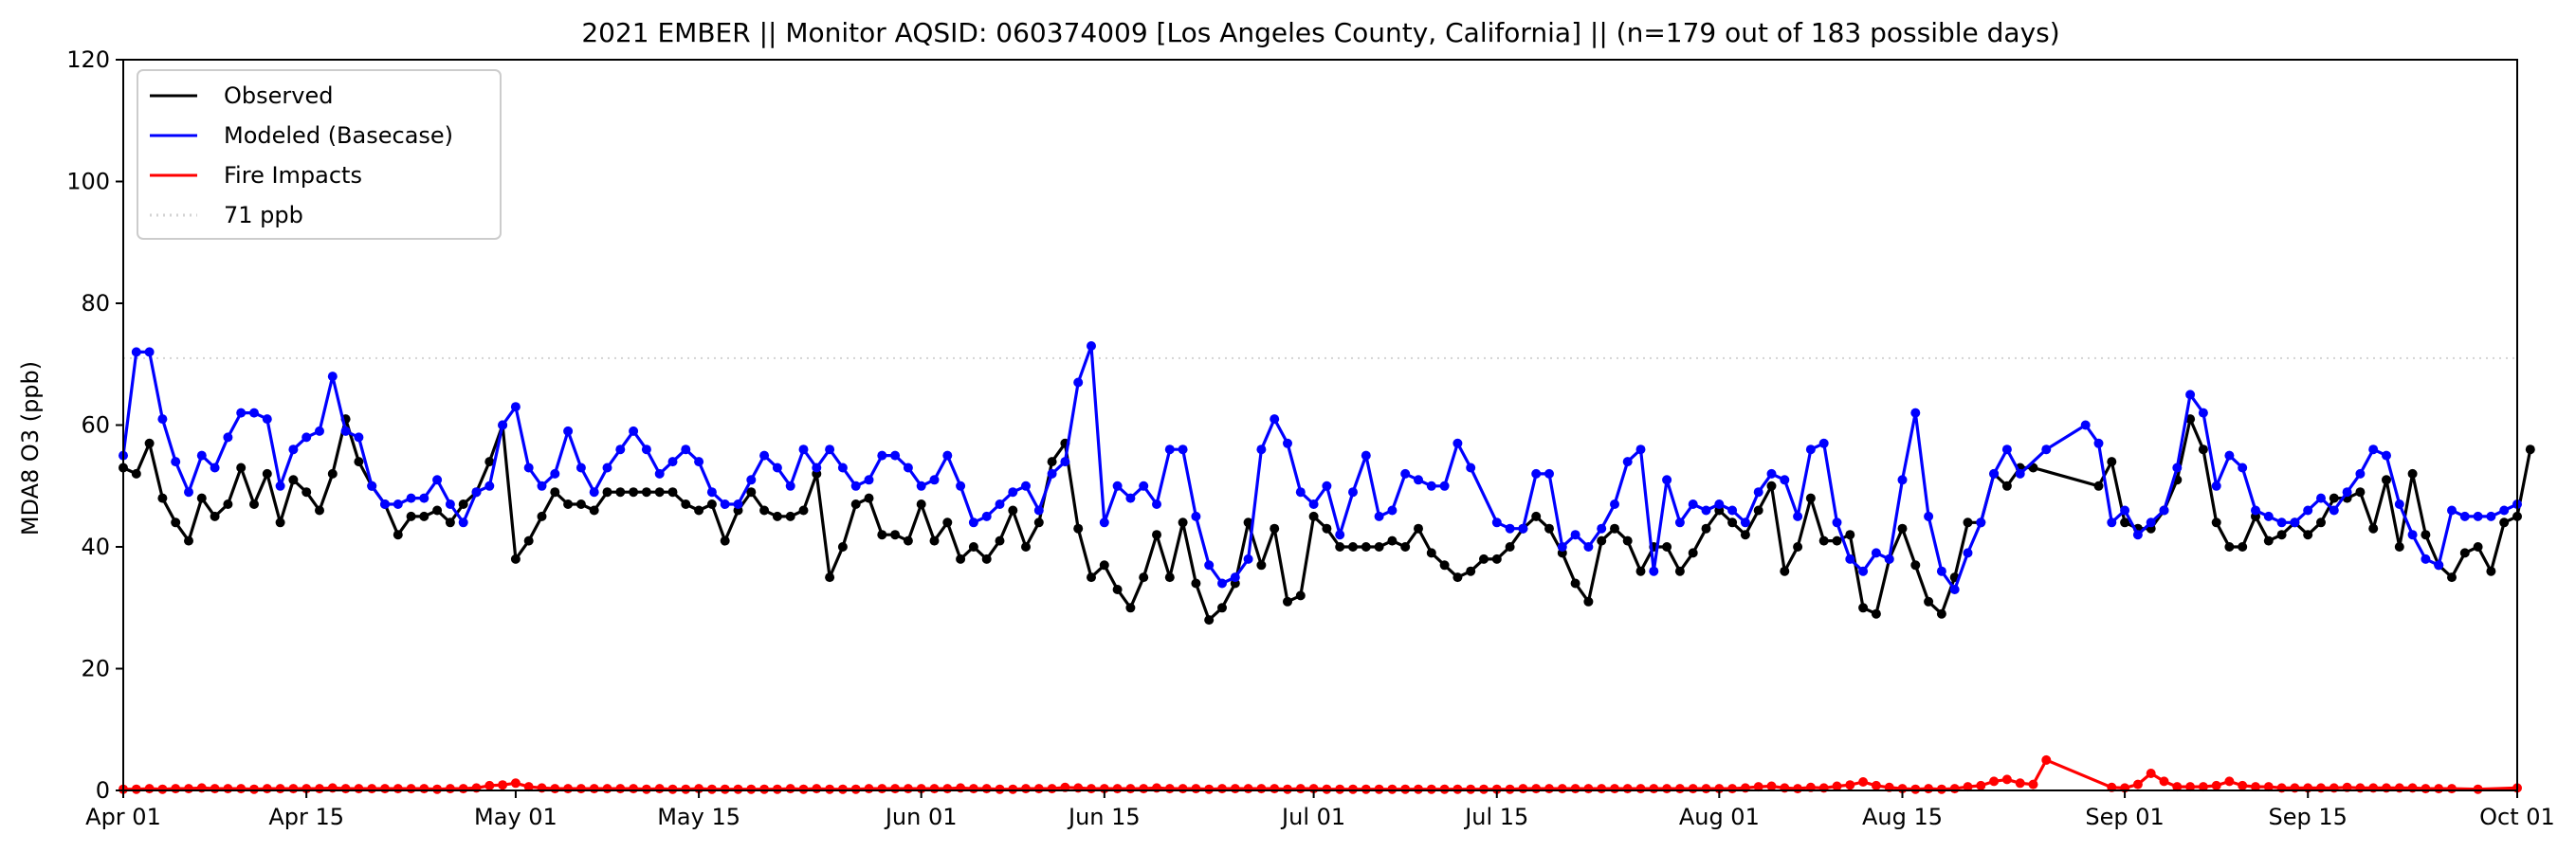 This screenshot has height=853, width=2576. What do you see at coordinates (88, 59) in the screenshot?
I see `y-tick-label: 120` at bounding box center [88, 59].